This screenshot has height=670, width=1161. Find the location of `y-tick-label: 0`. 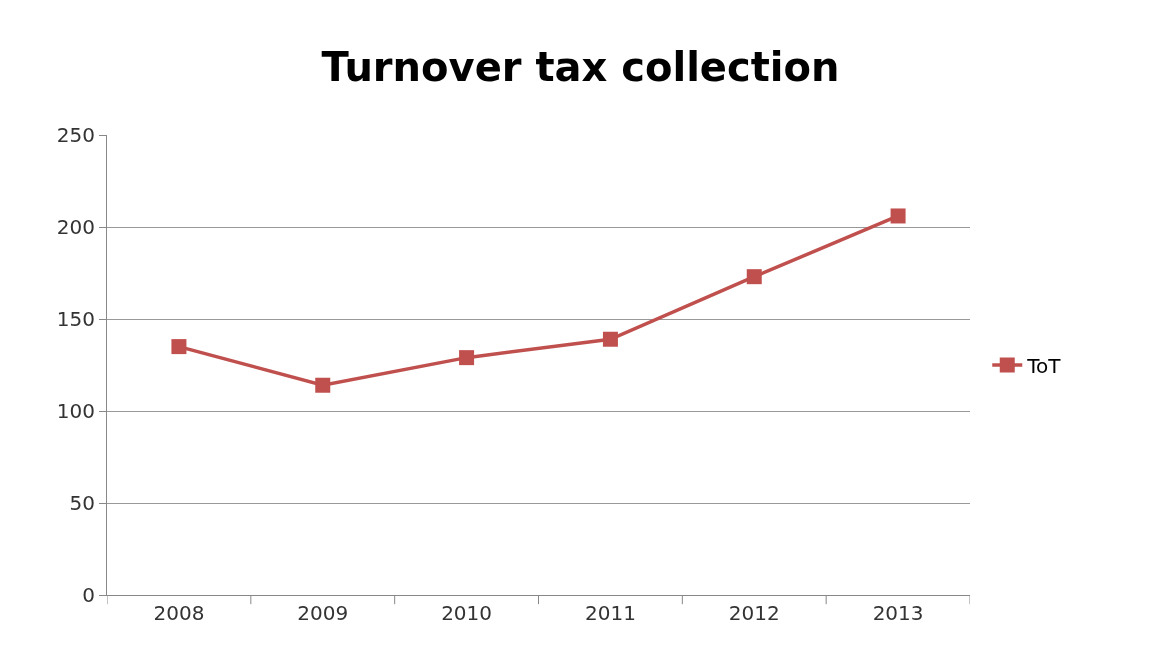

y-tick-label: 0 is located at coordinates (88, 595).